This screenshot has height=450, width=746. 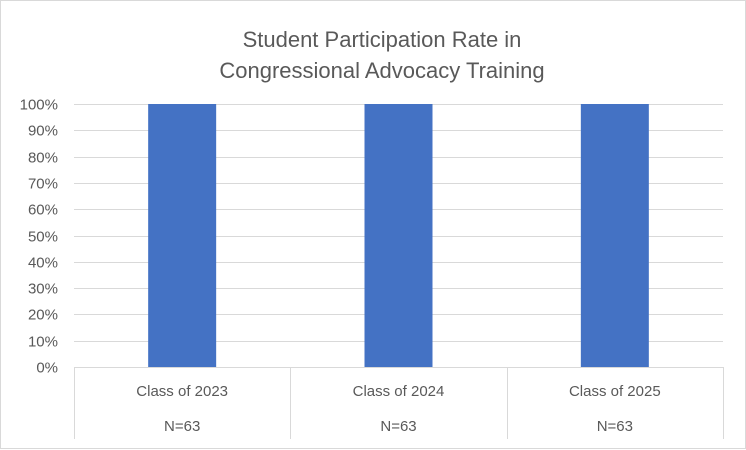 I want to click on y-tick-label-80: 80%, so click(x=43, y=158).